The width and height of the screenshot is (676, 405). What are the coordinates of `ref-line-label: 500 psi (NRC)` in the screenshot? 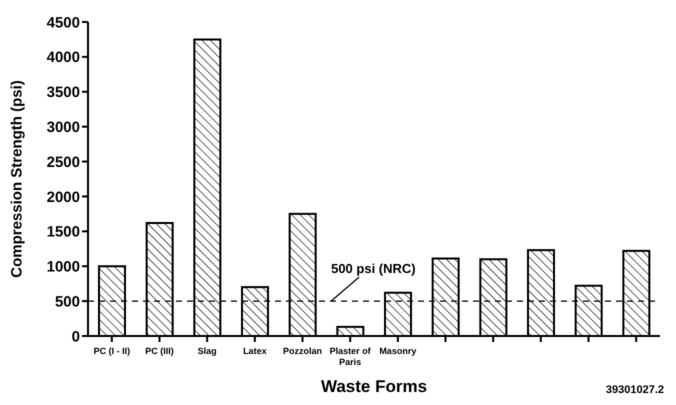 It's located at (373, 268).